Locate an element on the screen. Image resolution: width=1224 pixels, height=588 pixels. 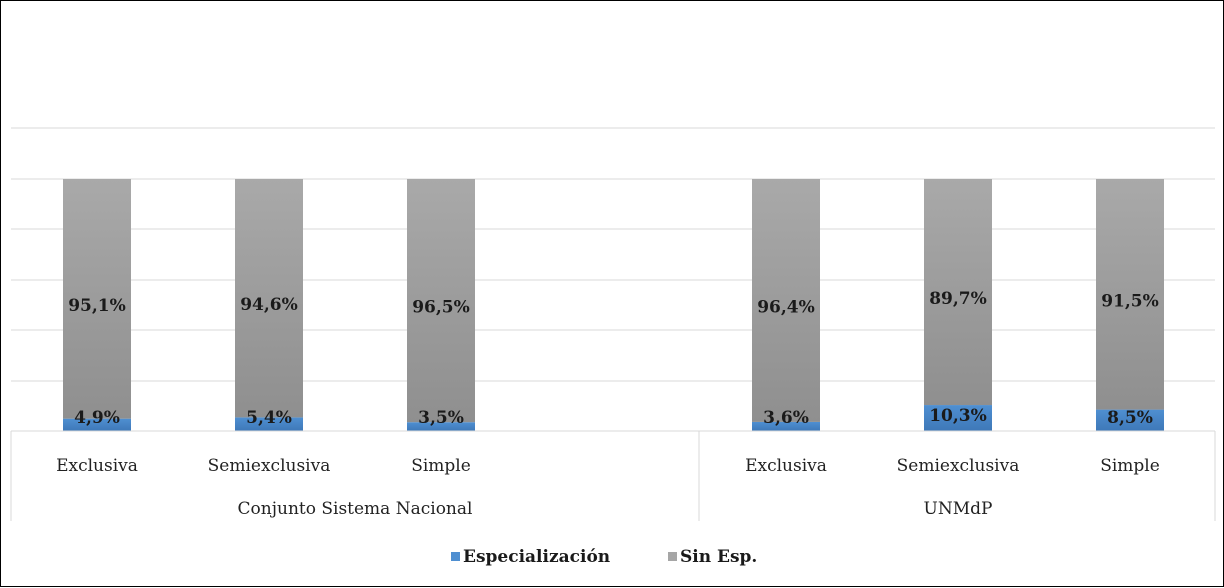
x-group-label: Conjunto Sistema Nacional is located at coordinates (355, 509).